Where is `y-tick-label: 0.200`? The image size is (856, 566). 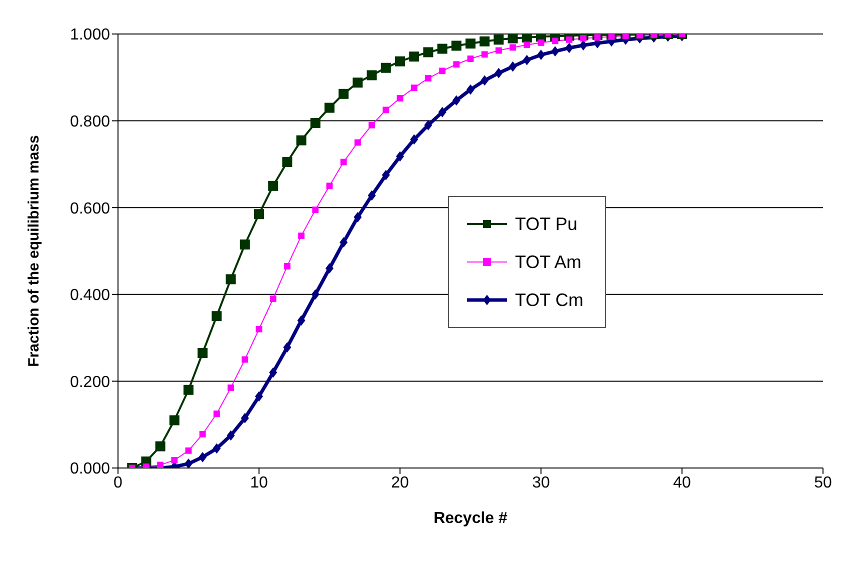
y-tick-label: 0.200 is located at coordinates (90, 382).